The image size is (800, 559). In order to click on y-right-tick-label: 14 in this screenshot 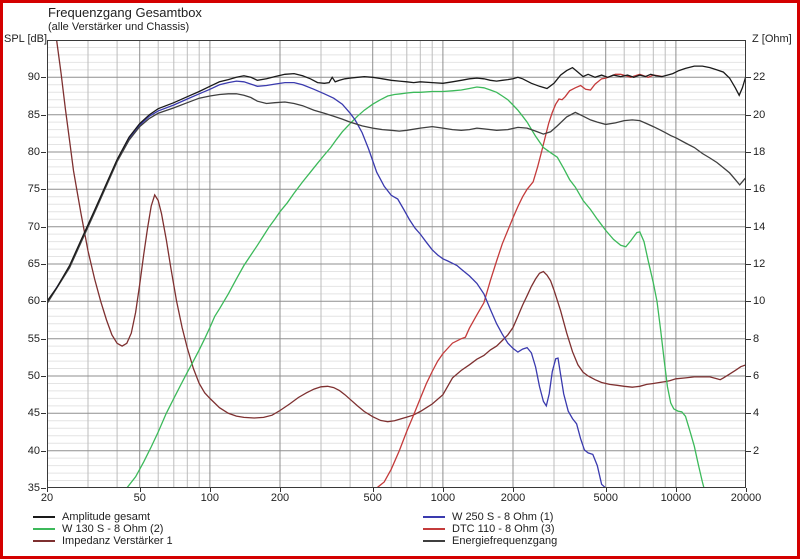, I will do `click(759, 226)`.